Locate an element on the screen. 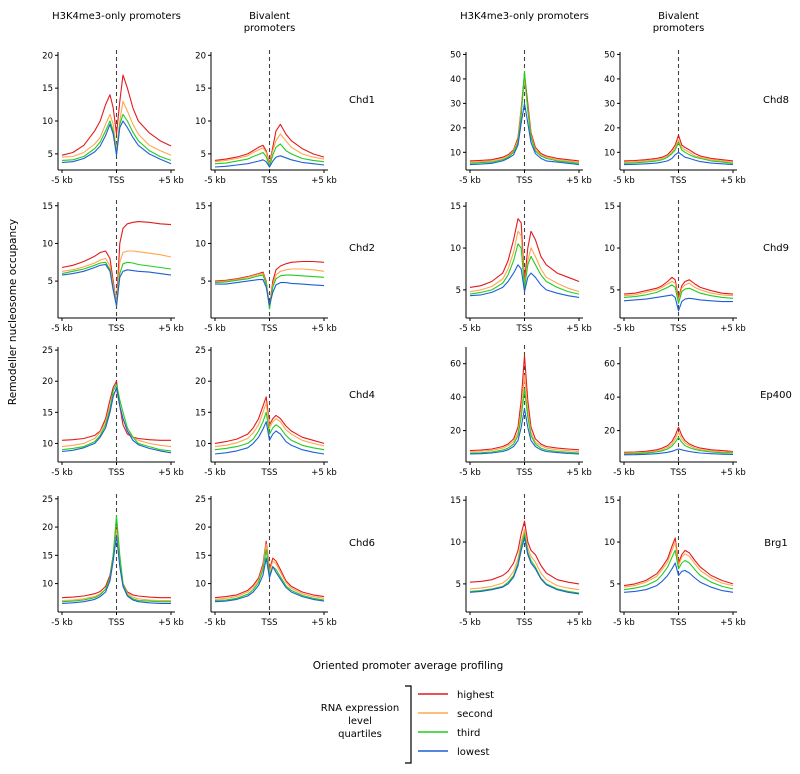  panel-chd1-h3k4me3-only: 5 10 15 20 -5 kb TSS +5 kb is located at coordinates (113, 118).